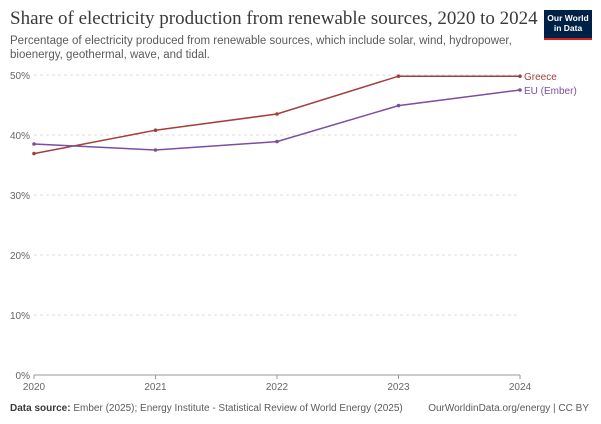  What do you see at coordinates (155, 387) in the screenshot?
I see `x-tick-label: 2021` at bounding box center [155, 387].